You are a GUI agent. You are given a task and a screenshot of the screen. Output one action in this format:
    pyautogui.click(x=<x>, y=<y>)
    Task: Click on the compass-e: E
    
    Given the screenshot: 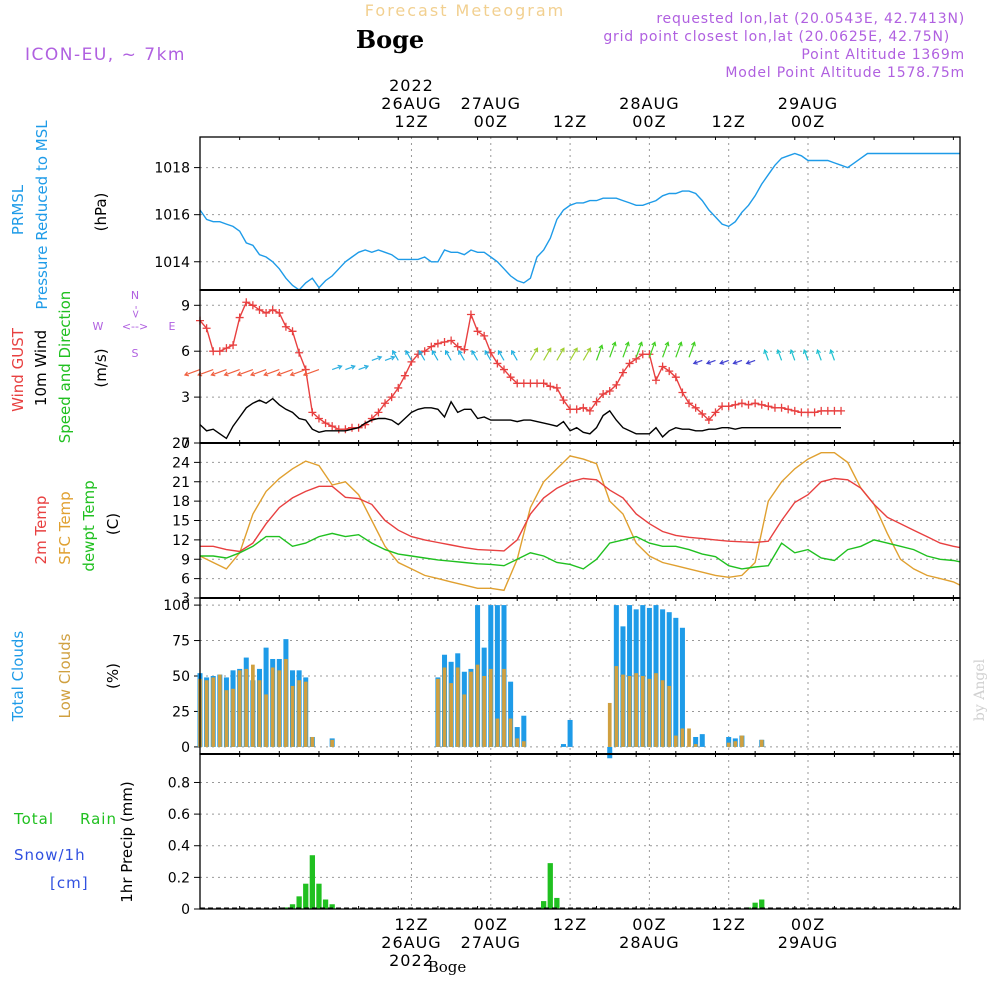 What is the action you would take?
    pyautogui.click(x=172, y=326)
    